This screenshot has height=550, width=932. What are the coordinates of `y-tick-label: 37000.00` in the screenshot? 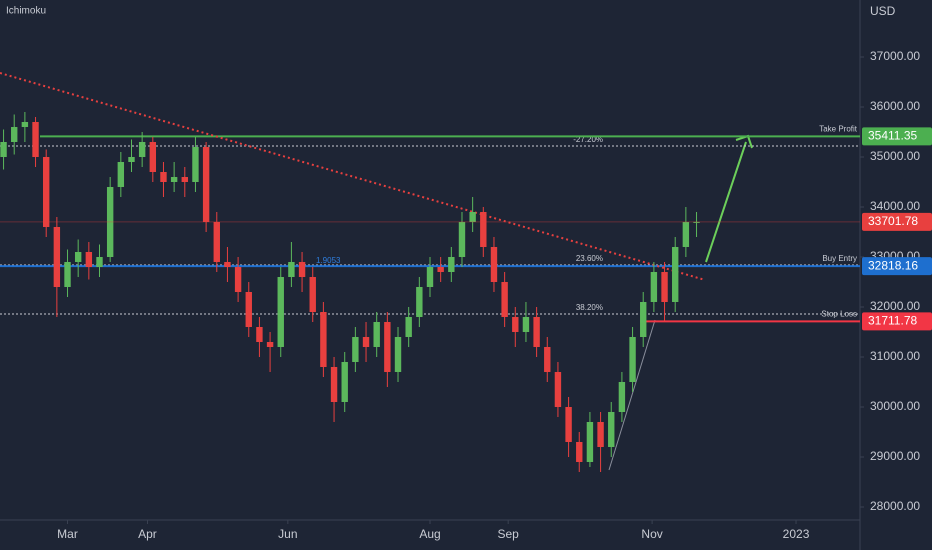 It's located at (895, 56).